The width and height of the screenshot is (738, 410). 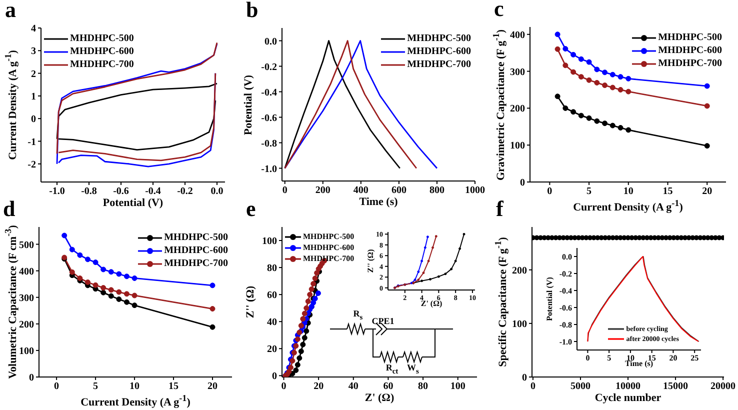 I want to click on y-tick-label: 40, so click(x=272, y=322).